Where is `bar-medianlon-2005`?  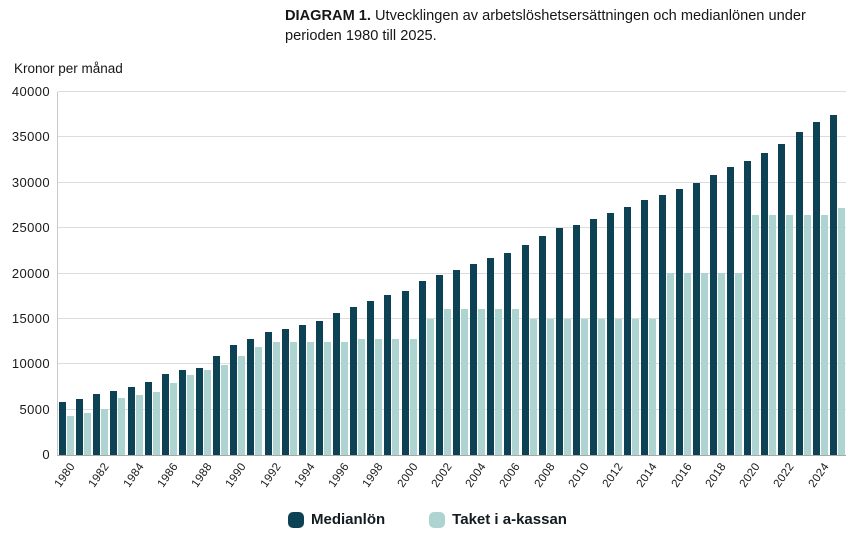 bar-medianlon-2005 is located at coordinates (491, 356).